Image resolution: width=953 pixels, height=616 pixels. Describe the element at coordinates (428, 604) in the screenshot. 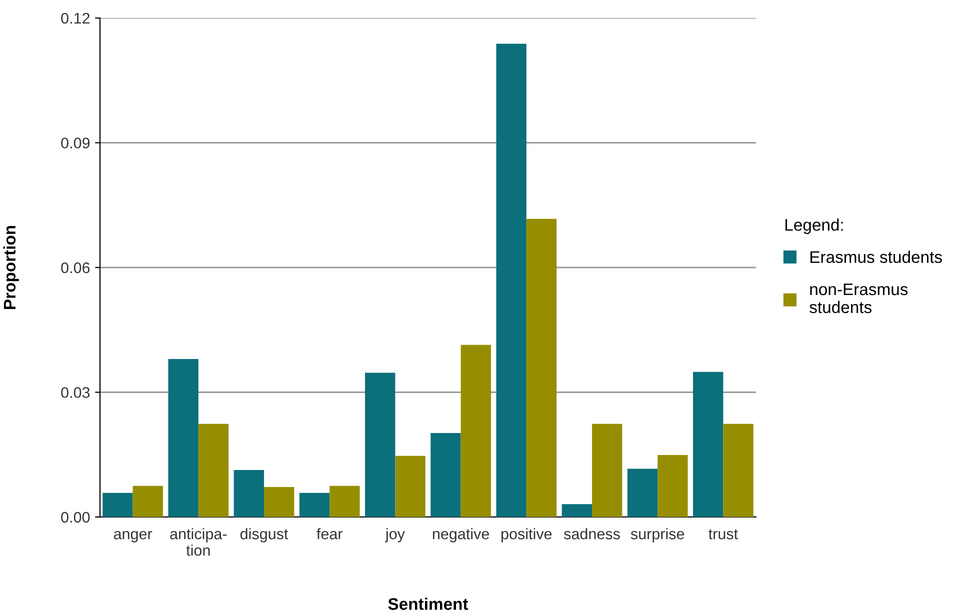

I see `x-axis-title: Sentiment` at that location.